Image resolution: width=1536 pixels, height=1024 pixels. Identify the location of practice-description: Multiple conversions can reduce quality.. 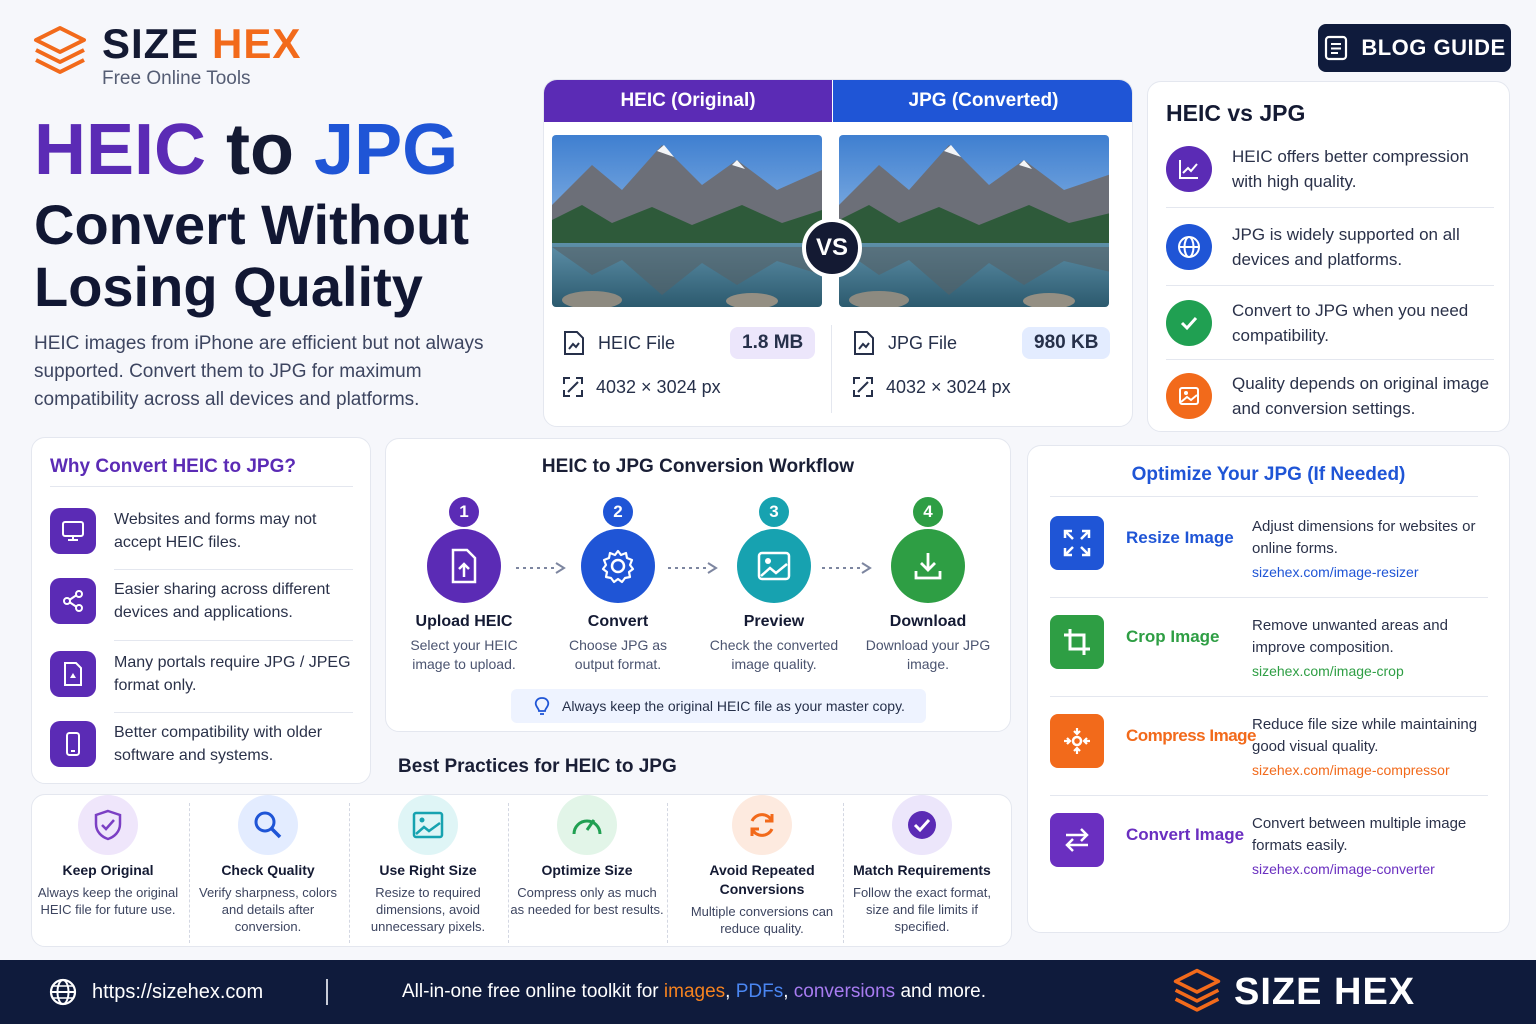
(762, 920).